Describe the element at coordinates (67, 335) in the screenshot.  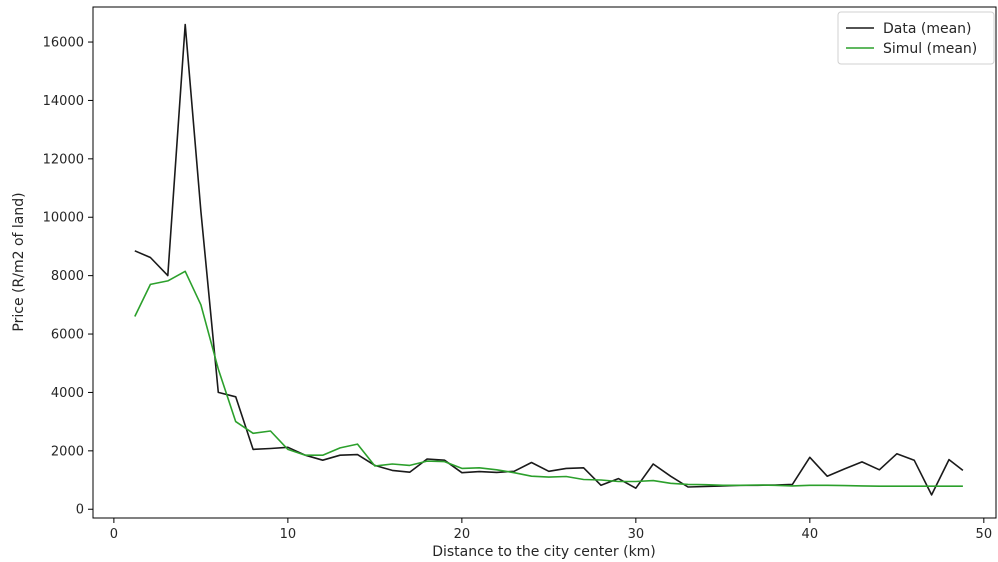
I see `y-tick-label: 6000` at that location.